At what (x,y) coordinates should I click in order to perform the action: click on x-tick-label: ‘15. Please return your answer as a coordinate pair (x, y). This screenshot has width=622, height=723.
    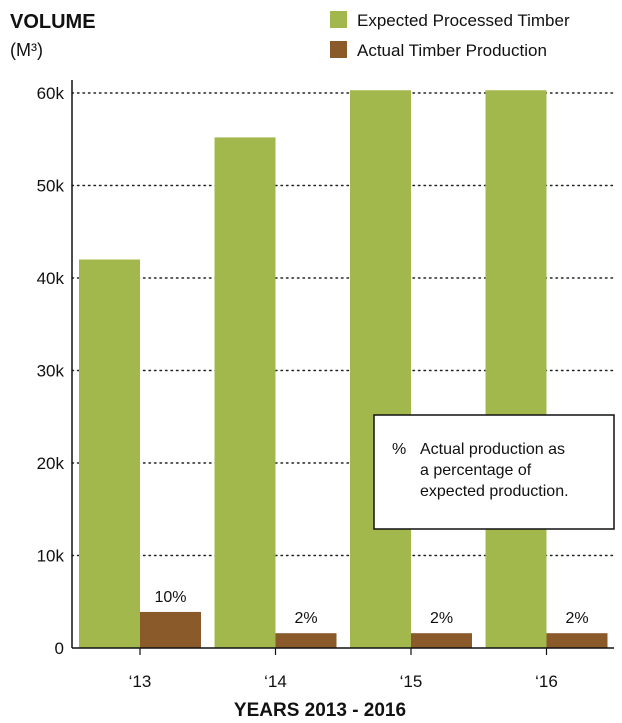
    Looking at the image, I should click on (411, 681).